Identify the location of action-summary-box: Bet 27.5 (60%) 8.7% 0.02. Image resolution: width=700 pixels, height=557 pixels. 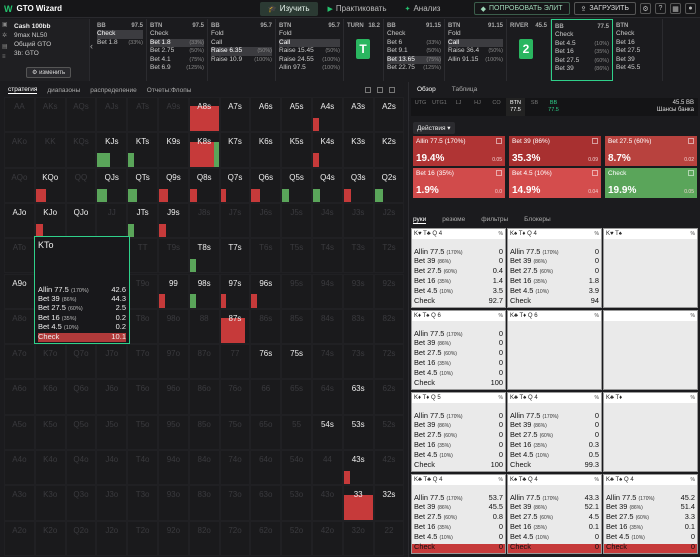
(651, 151).